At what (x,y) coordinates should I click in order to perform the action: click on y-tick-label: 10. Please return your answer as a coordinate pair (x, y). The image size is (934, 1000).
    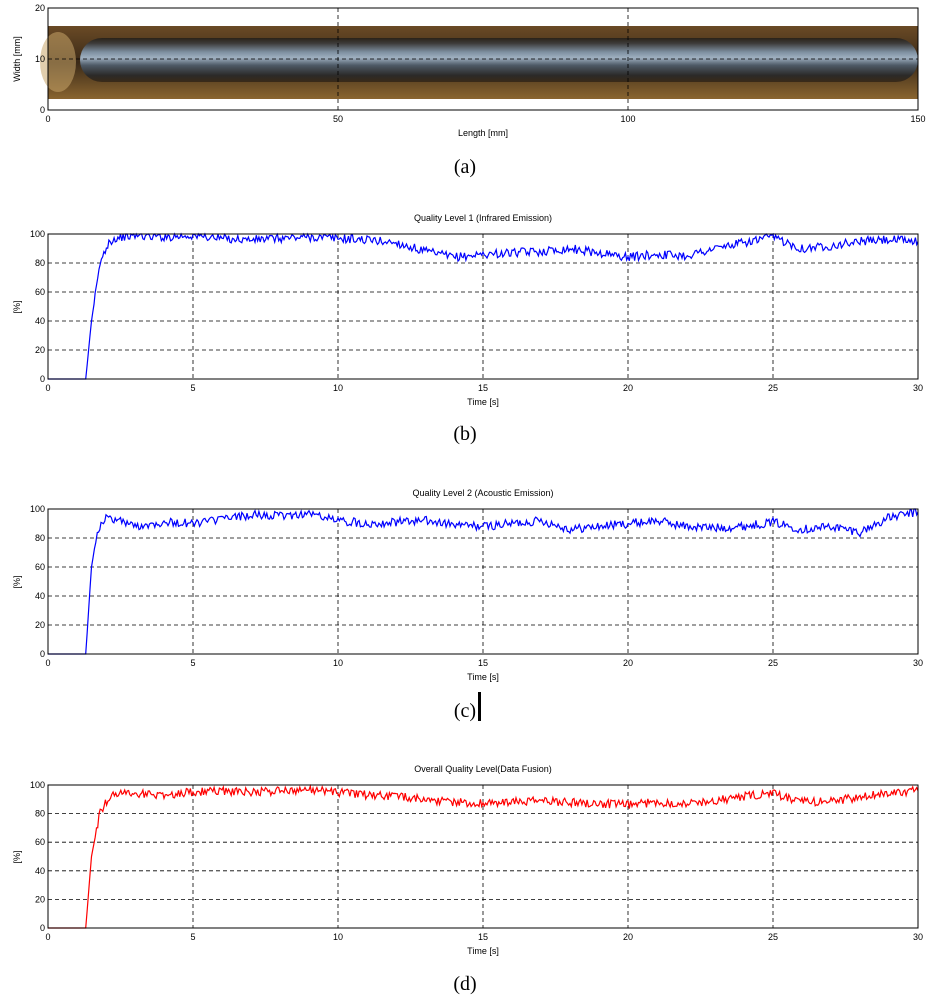
    Looking at the image, I should click on (40, 59).